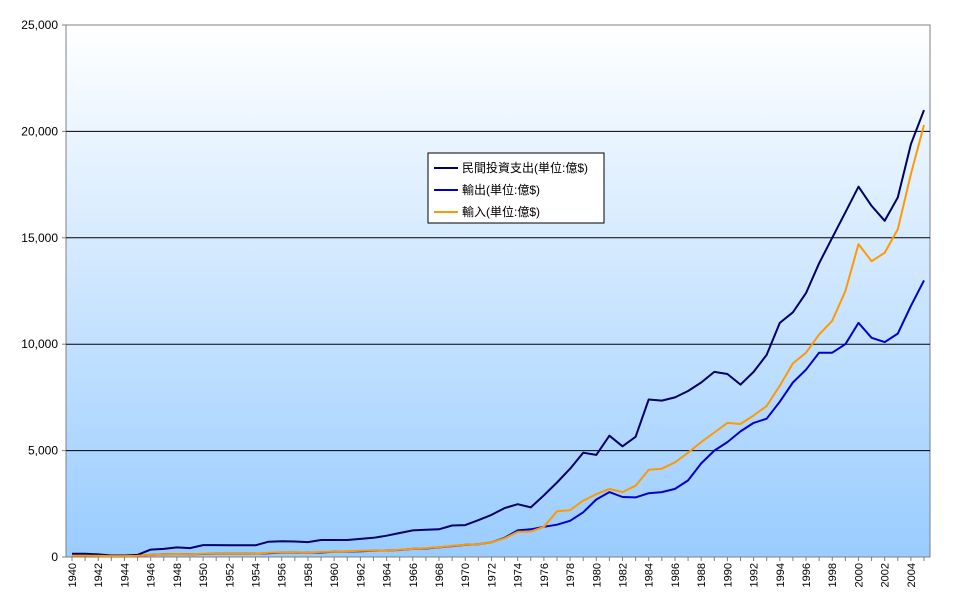 This screenshot has height=609, width=970. I want to click on x-tick-label: 2002, so click(886, 575).